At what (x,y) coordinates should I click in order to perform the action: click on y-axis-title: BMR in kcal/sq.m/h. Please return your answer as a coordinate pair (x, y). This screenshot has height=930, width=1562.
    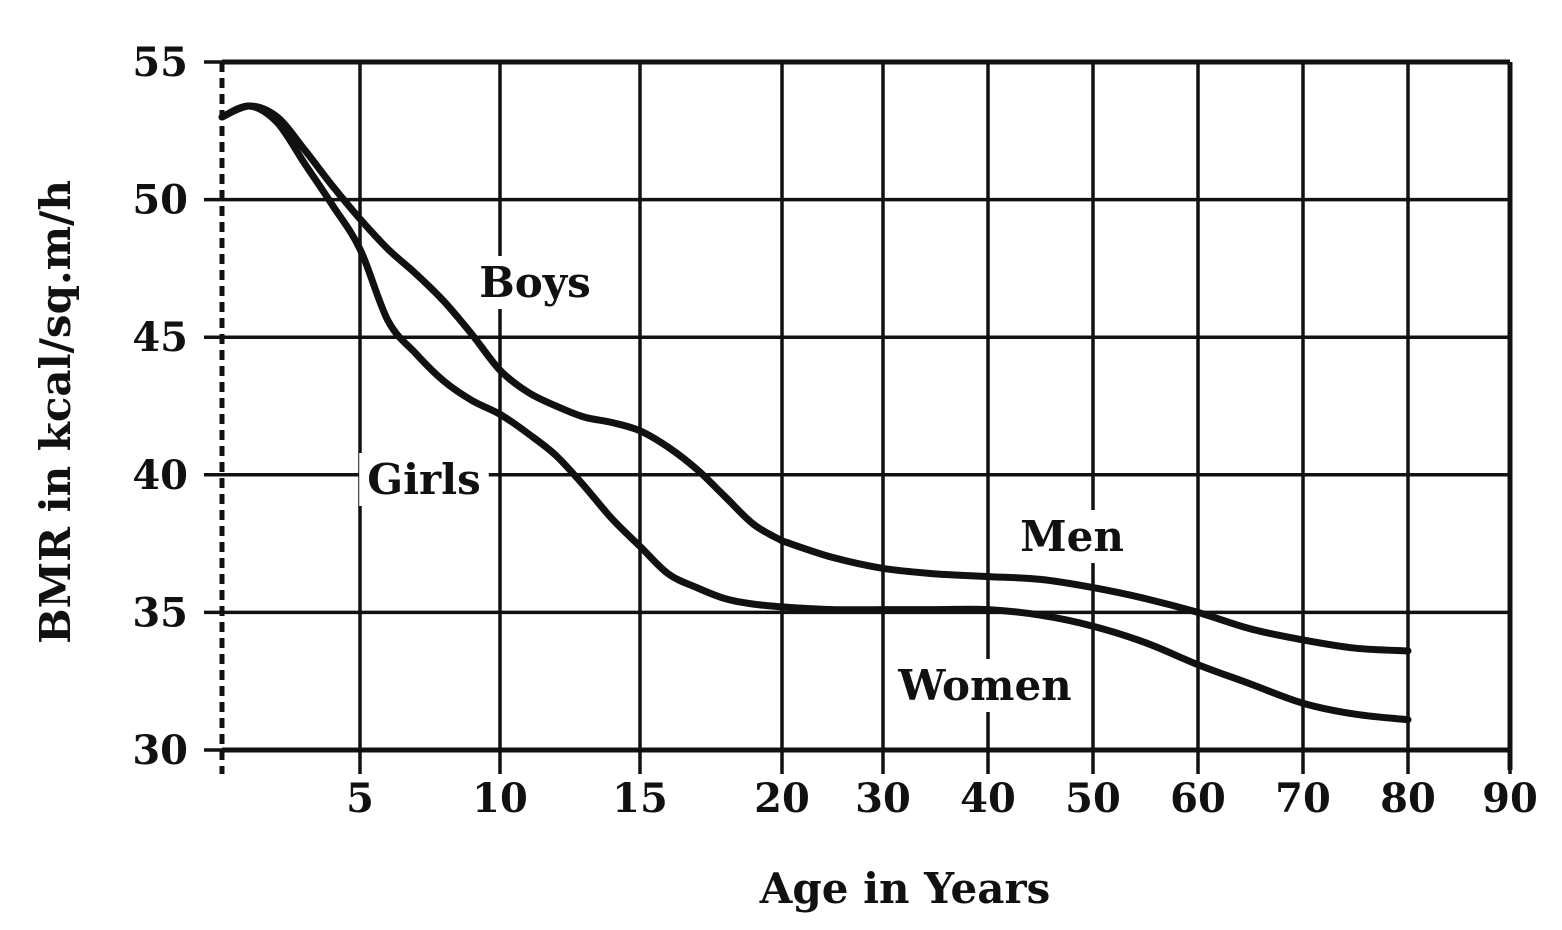
    Looking at the image, I should click on (55, 412).